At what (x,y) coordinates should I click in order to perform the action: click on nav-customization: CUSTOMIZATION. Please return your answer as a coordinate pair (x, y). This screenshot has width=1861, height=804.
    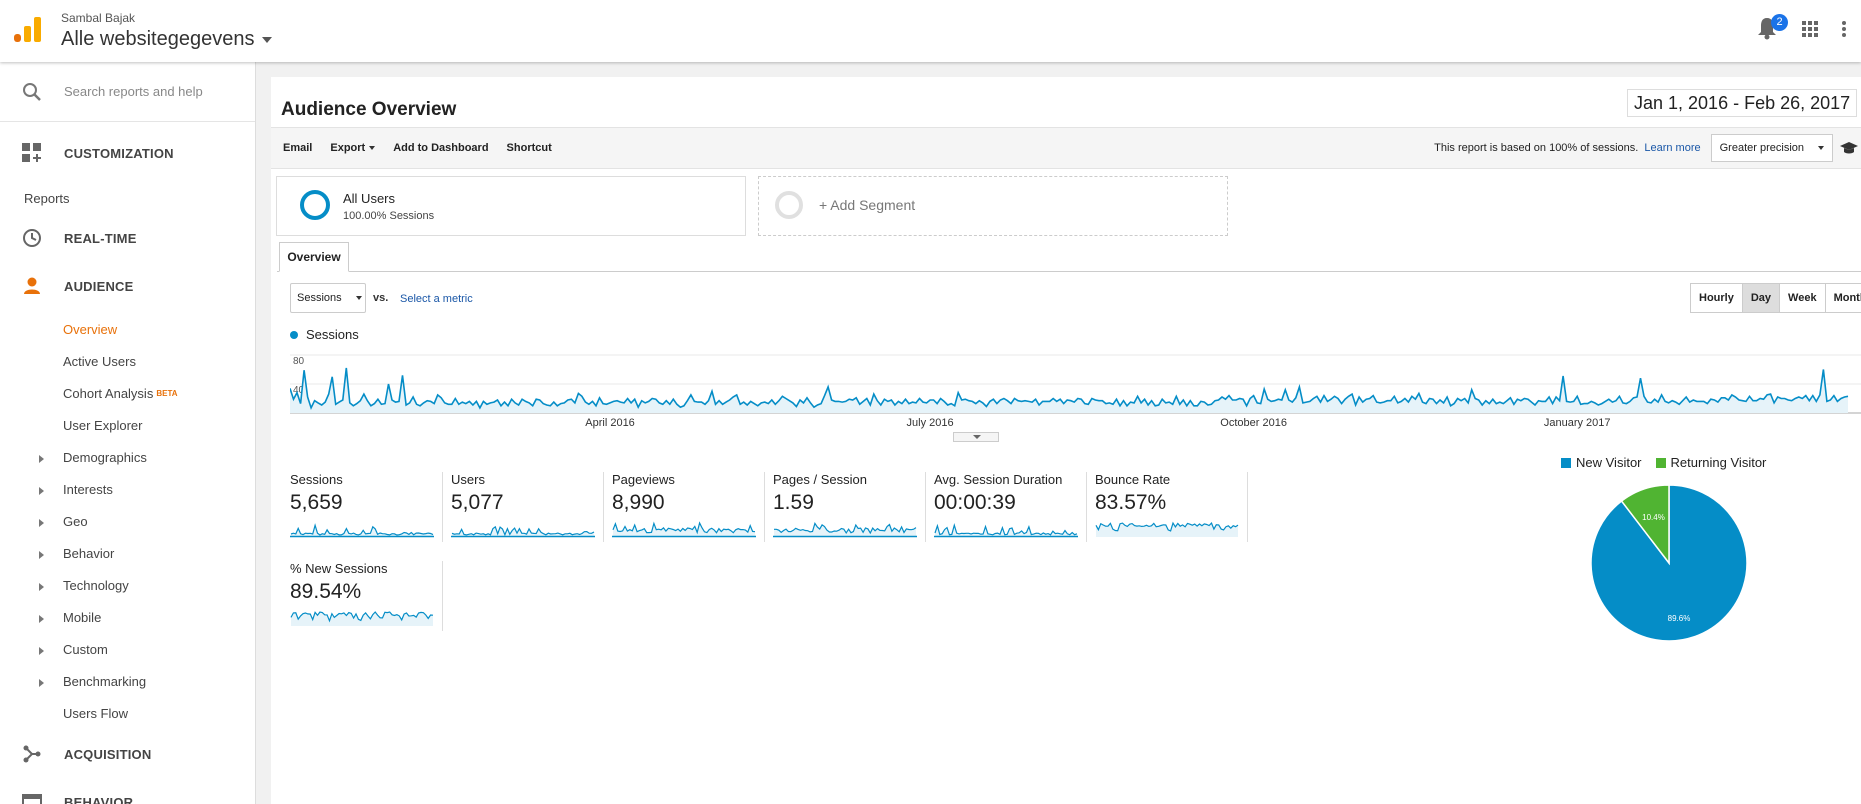
    Looking at the image, I should click on (127, 153).